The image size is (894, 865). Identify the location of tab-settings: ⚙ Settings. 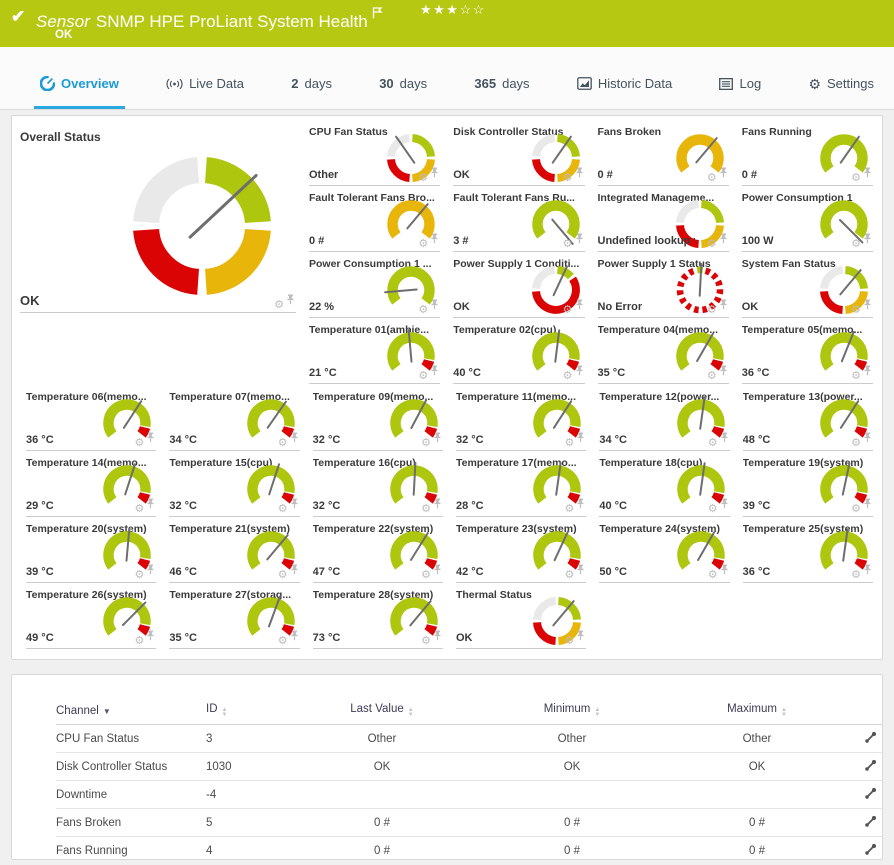
(841, 92).